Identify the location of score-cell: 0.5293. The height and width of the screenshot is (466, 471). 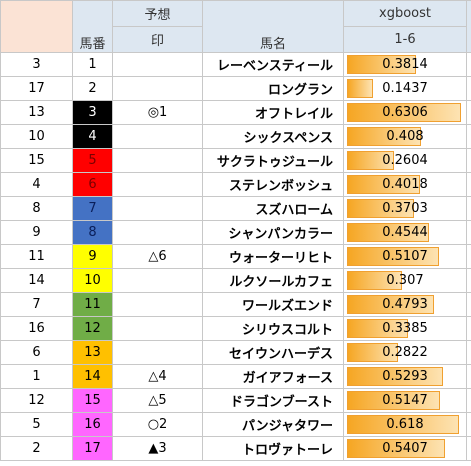
(405, 376).